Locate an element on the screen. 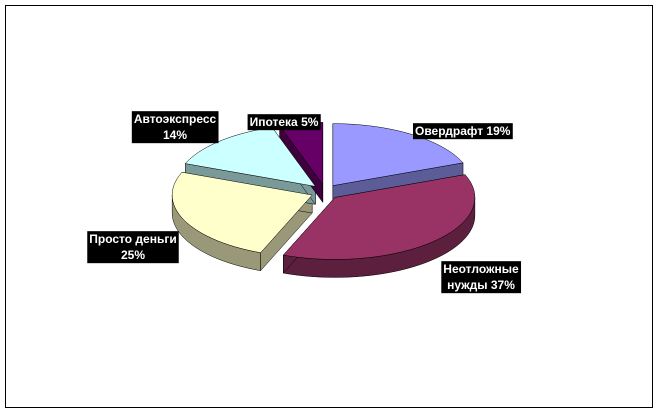 The image size is (659, 414). data-label-text: Ипотека 5% is located at coordinates (284, 122).